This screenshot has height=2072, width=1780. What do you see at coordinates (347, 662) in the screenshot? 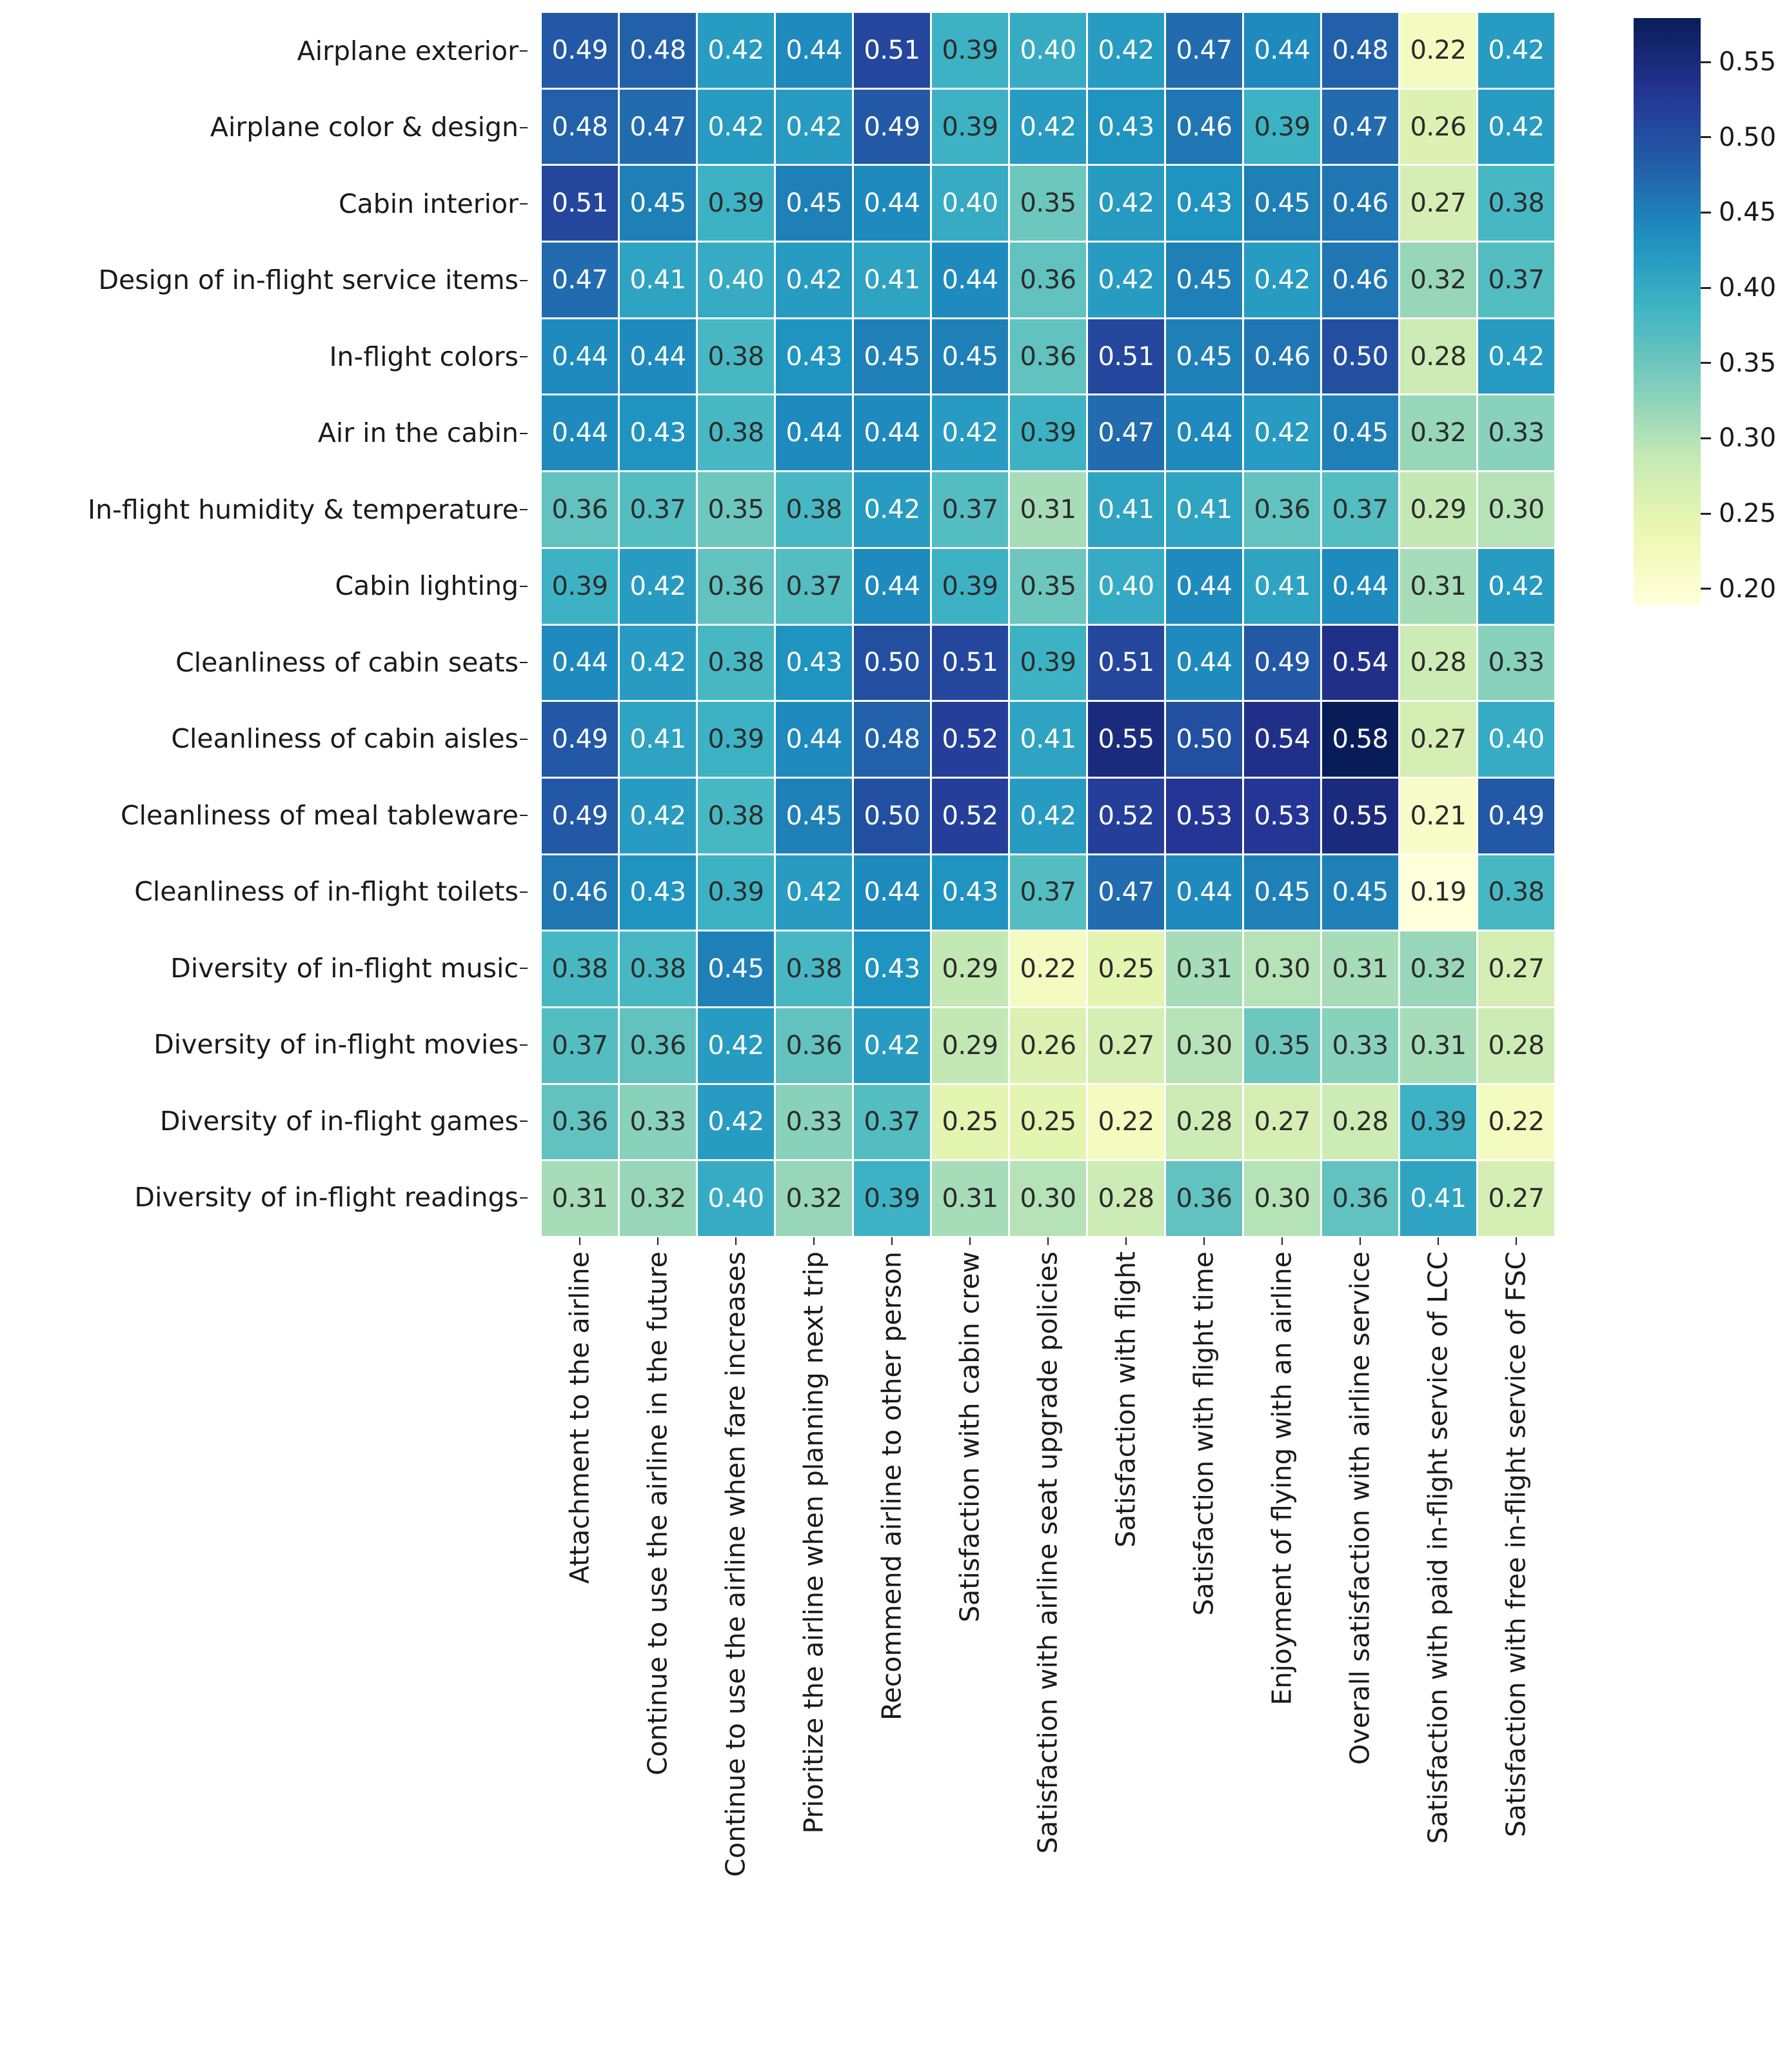
I see `row-axis-label-text: Cleanliness of cabin seats` at bounding box center [347, 662].